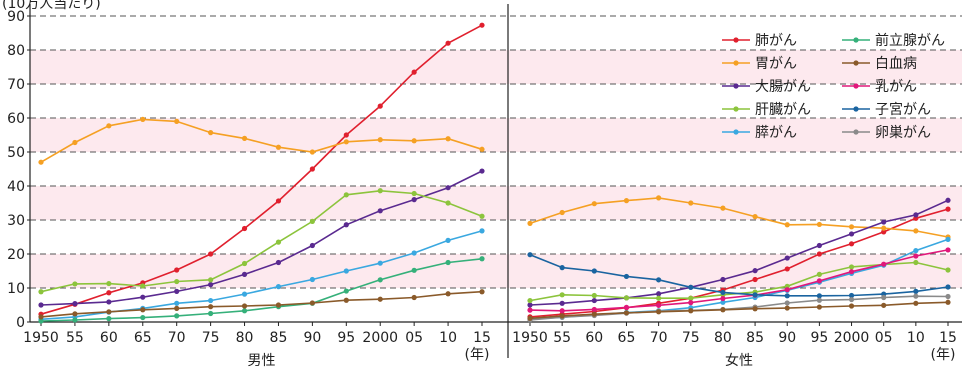  What do you see at coordinates (627, 338) in the screenshot?
I see `x-tick-label: 65` at bounding box center [627, 338].